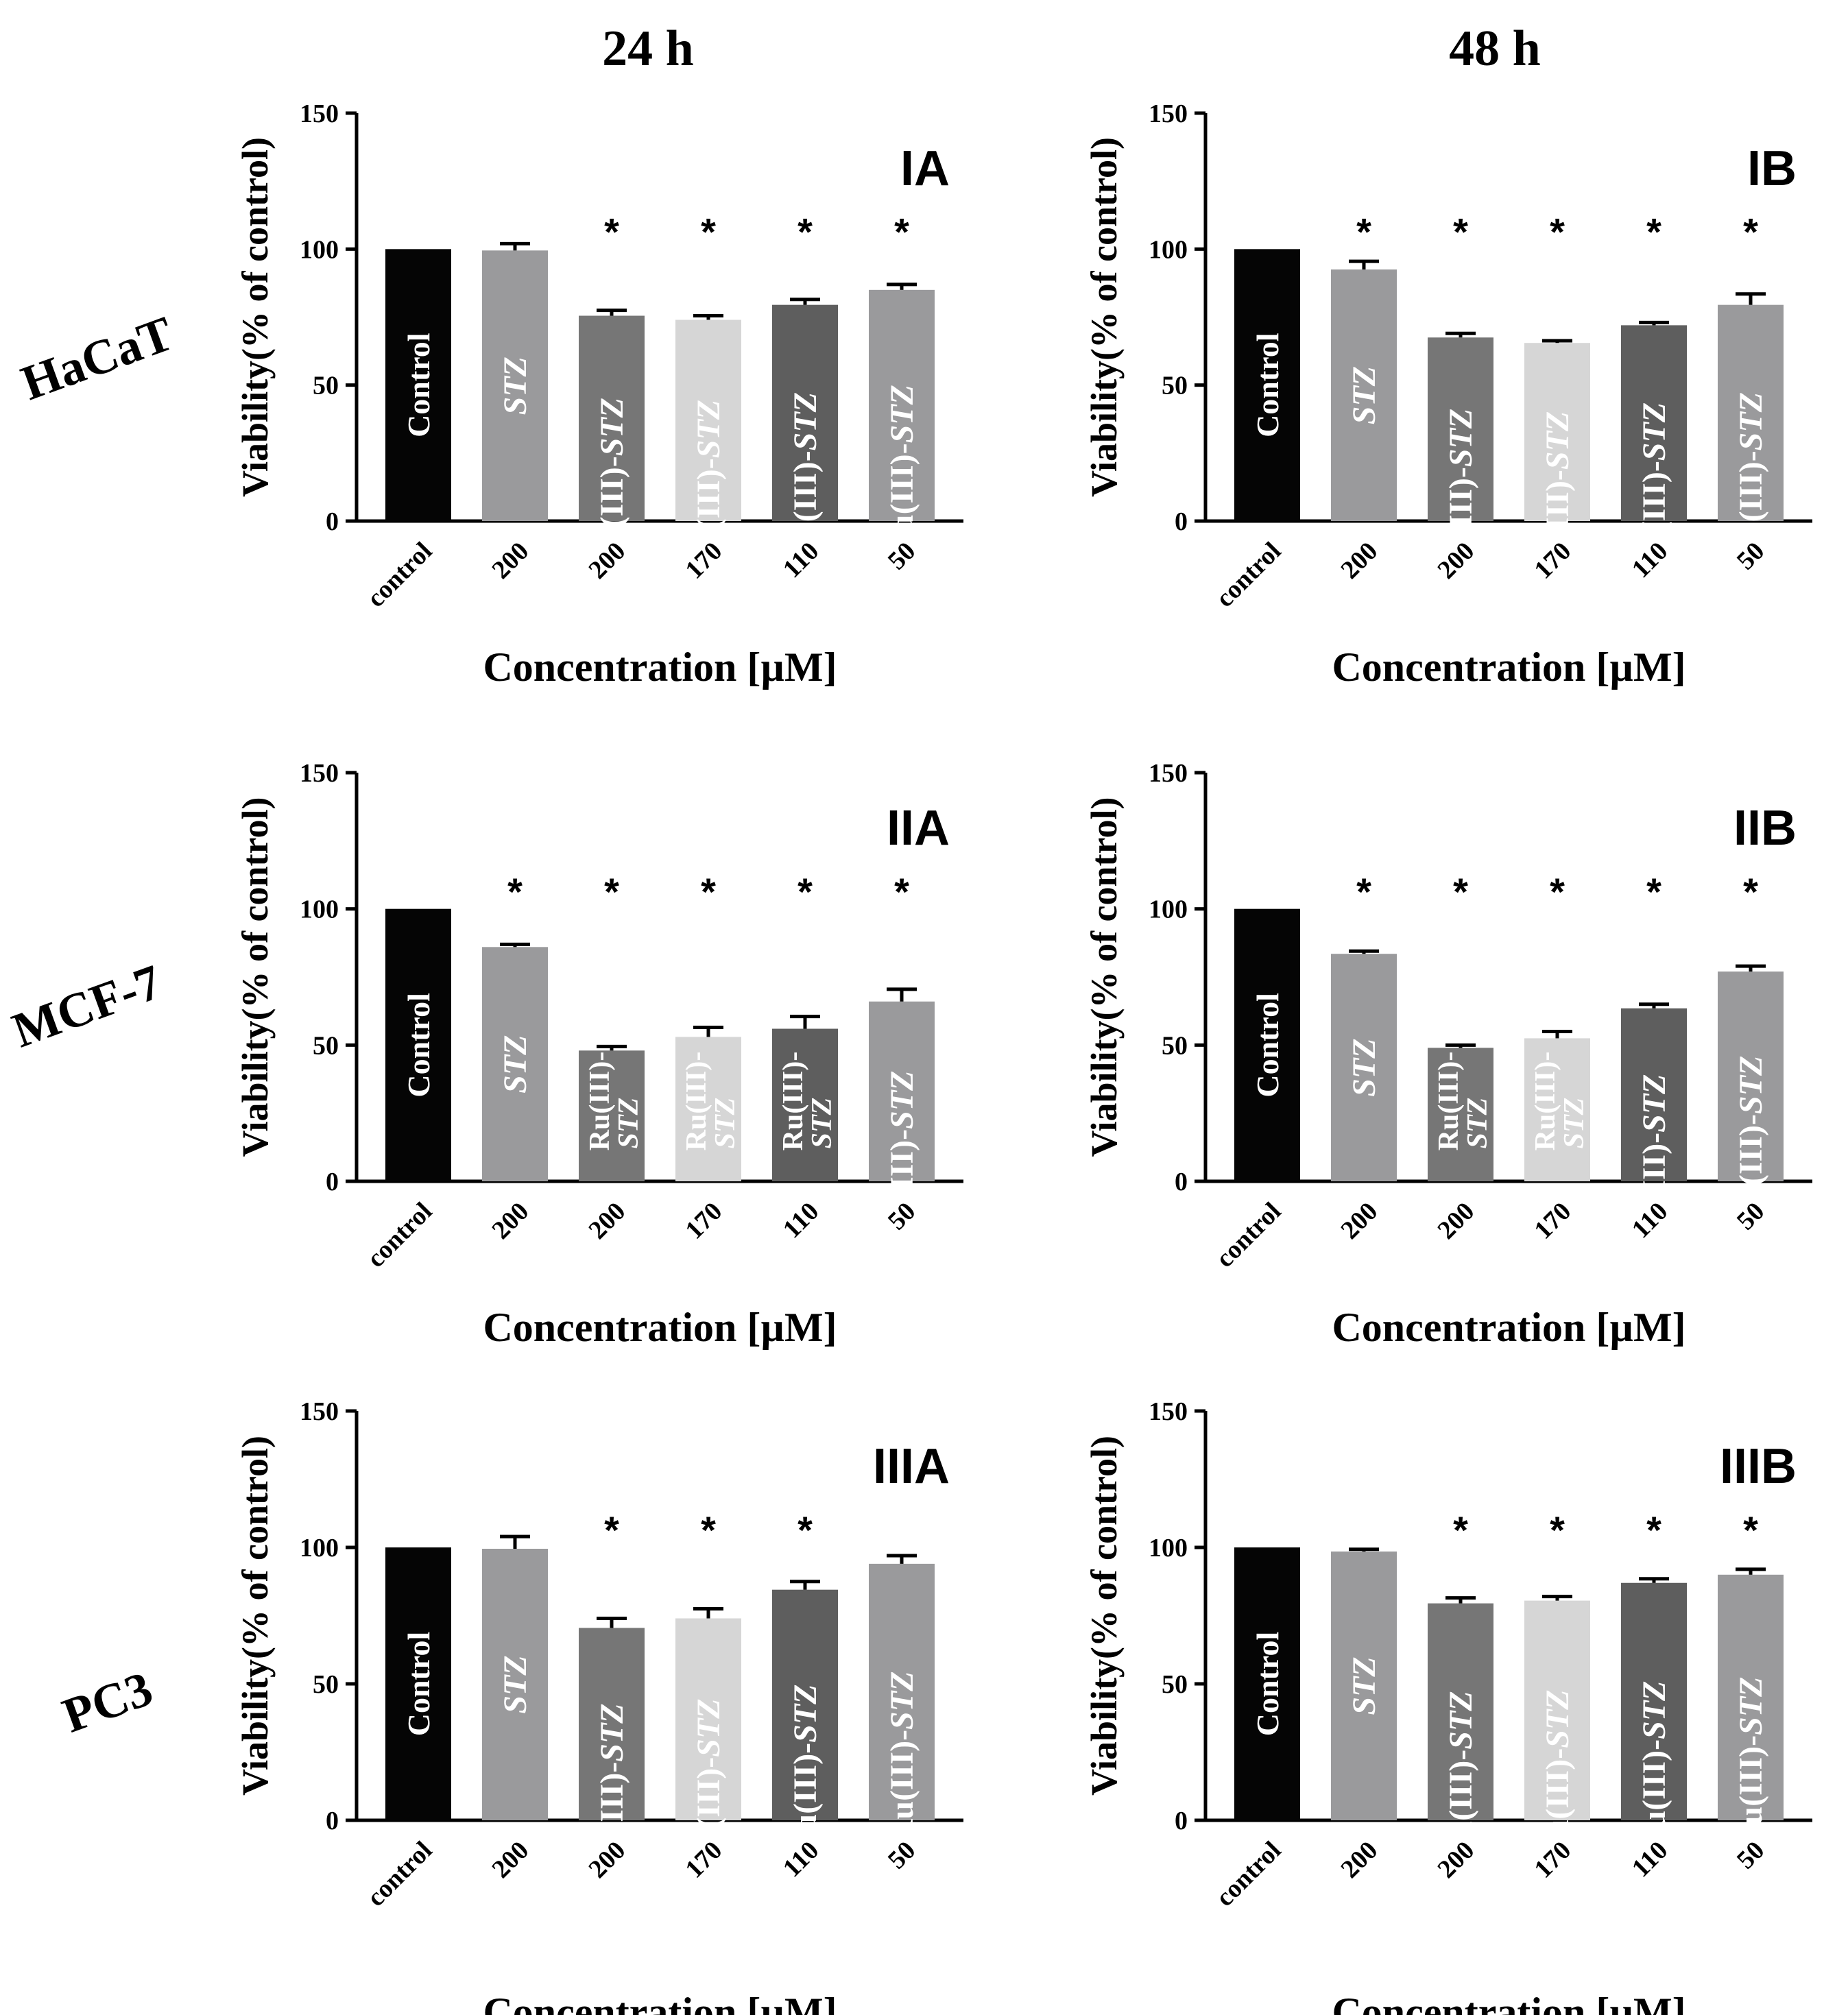  What do you see at coordinates (918, 829) in the screenshot?
I see `panel-label: IIA` at bounding box center [918, 829].